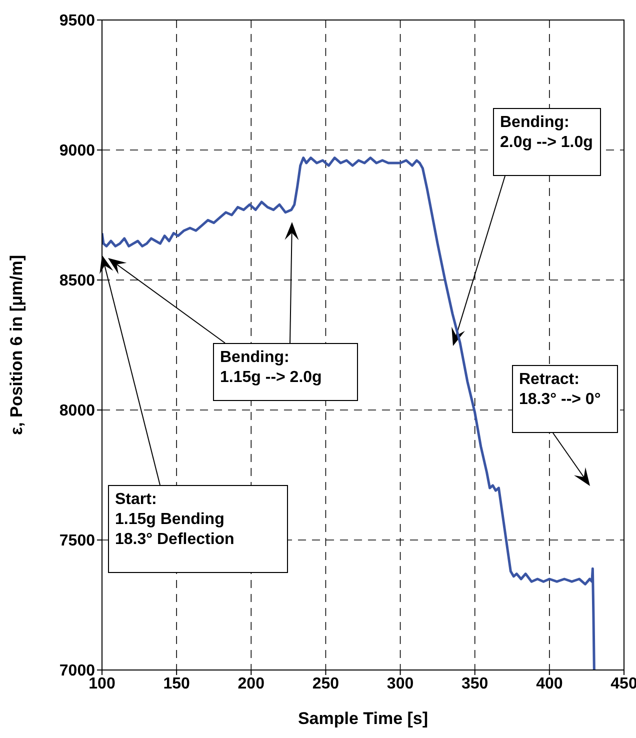 This screenshot has height=738, width=636. Describe the element at coordinates (77, 281) in the screenshot. I see `y-tick-label: 8500` at that location.